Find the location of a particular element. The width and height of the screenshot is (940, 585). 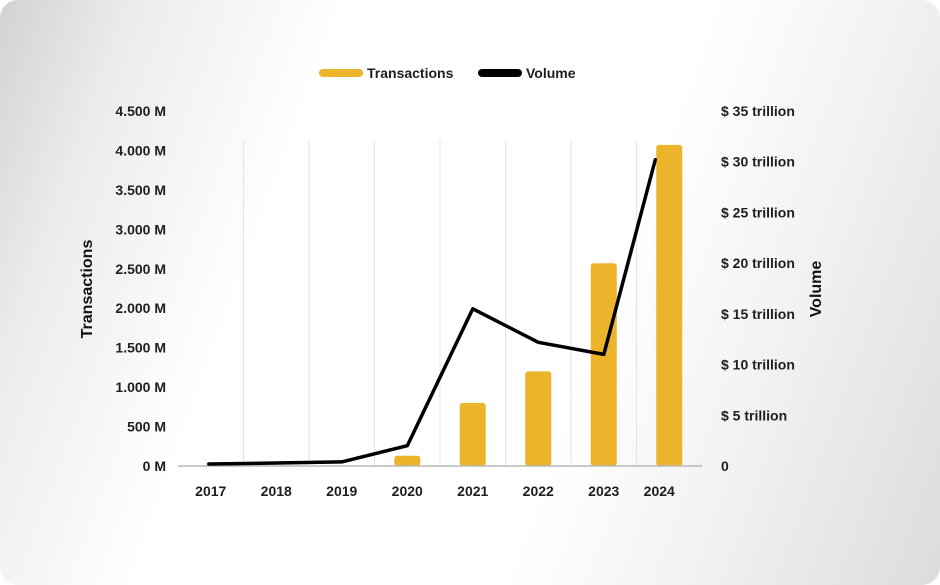

right-tick-label: $ 25 trillion is located at coordinates (758, 212).